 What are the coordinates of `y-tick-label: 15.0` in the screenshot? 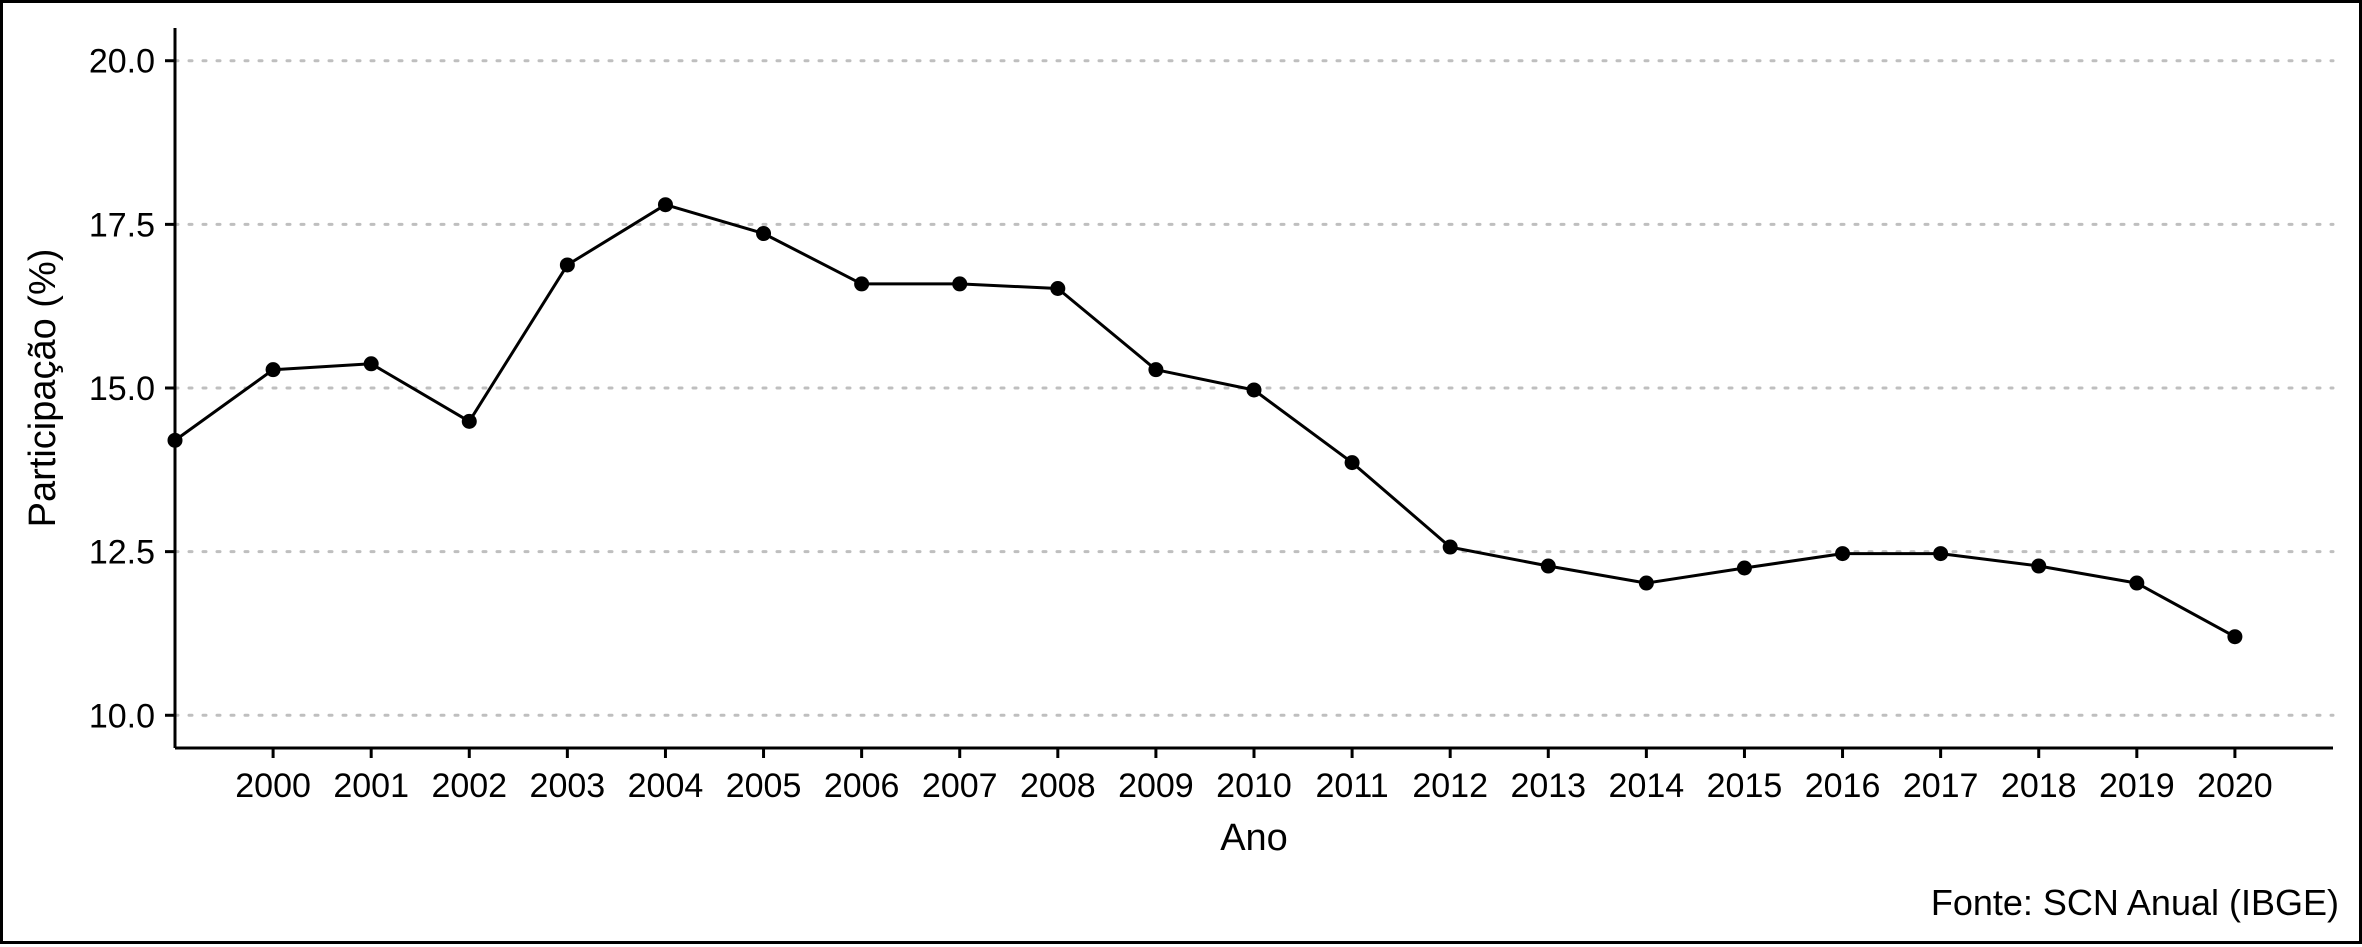 It's located at (122, 389).